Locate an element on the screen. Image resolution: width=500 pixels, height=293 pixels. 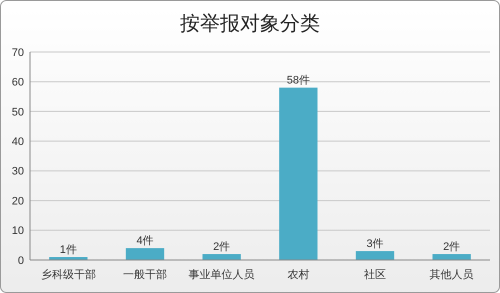
y-tick-label: 0 is located at coordinates (21, 260).